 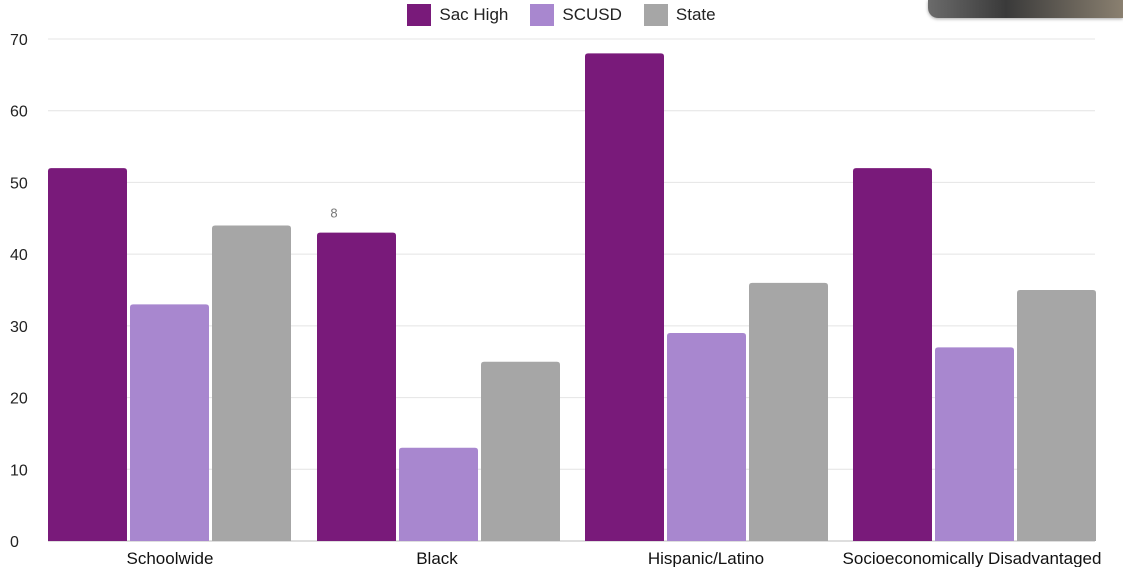 I want to click on bar-black-sac-high, so click(x=356, y=386).